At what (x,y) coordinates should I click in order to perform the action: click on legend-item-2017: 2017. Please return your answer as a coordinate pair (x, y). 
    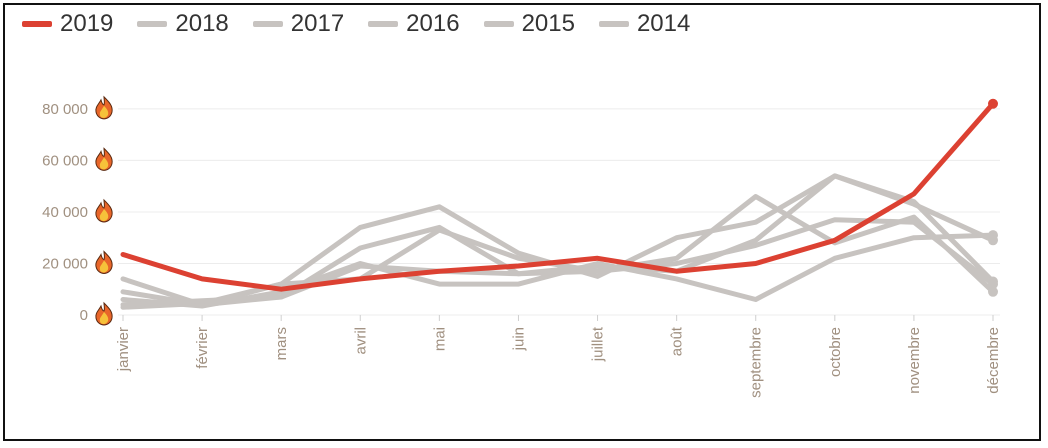
    Looking at the image, I should click on (298, 24).